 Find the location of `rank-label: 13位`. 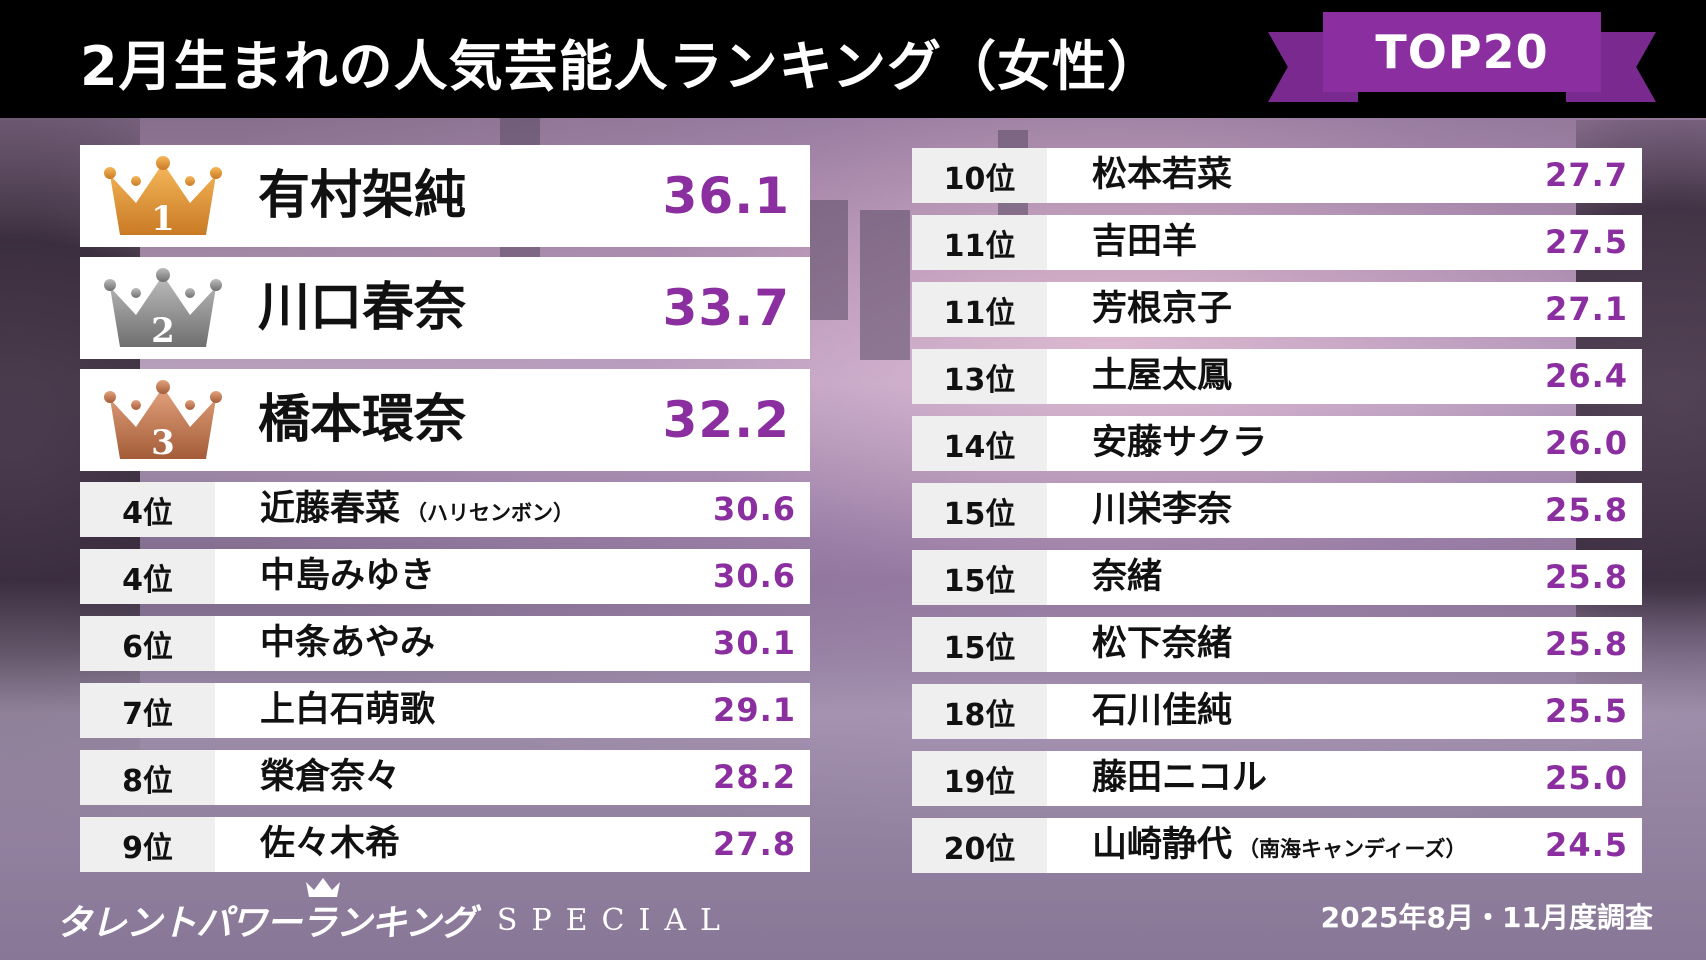

rank-label: 13位 is located at coordinates (979, 376).